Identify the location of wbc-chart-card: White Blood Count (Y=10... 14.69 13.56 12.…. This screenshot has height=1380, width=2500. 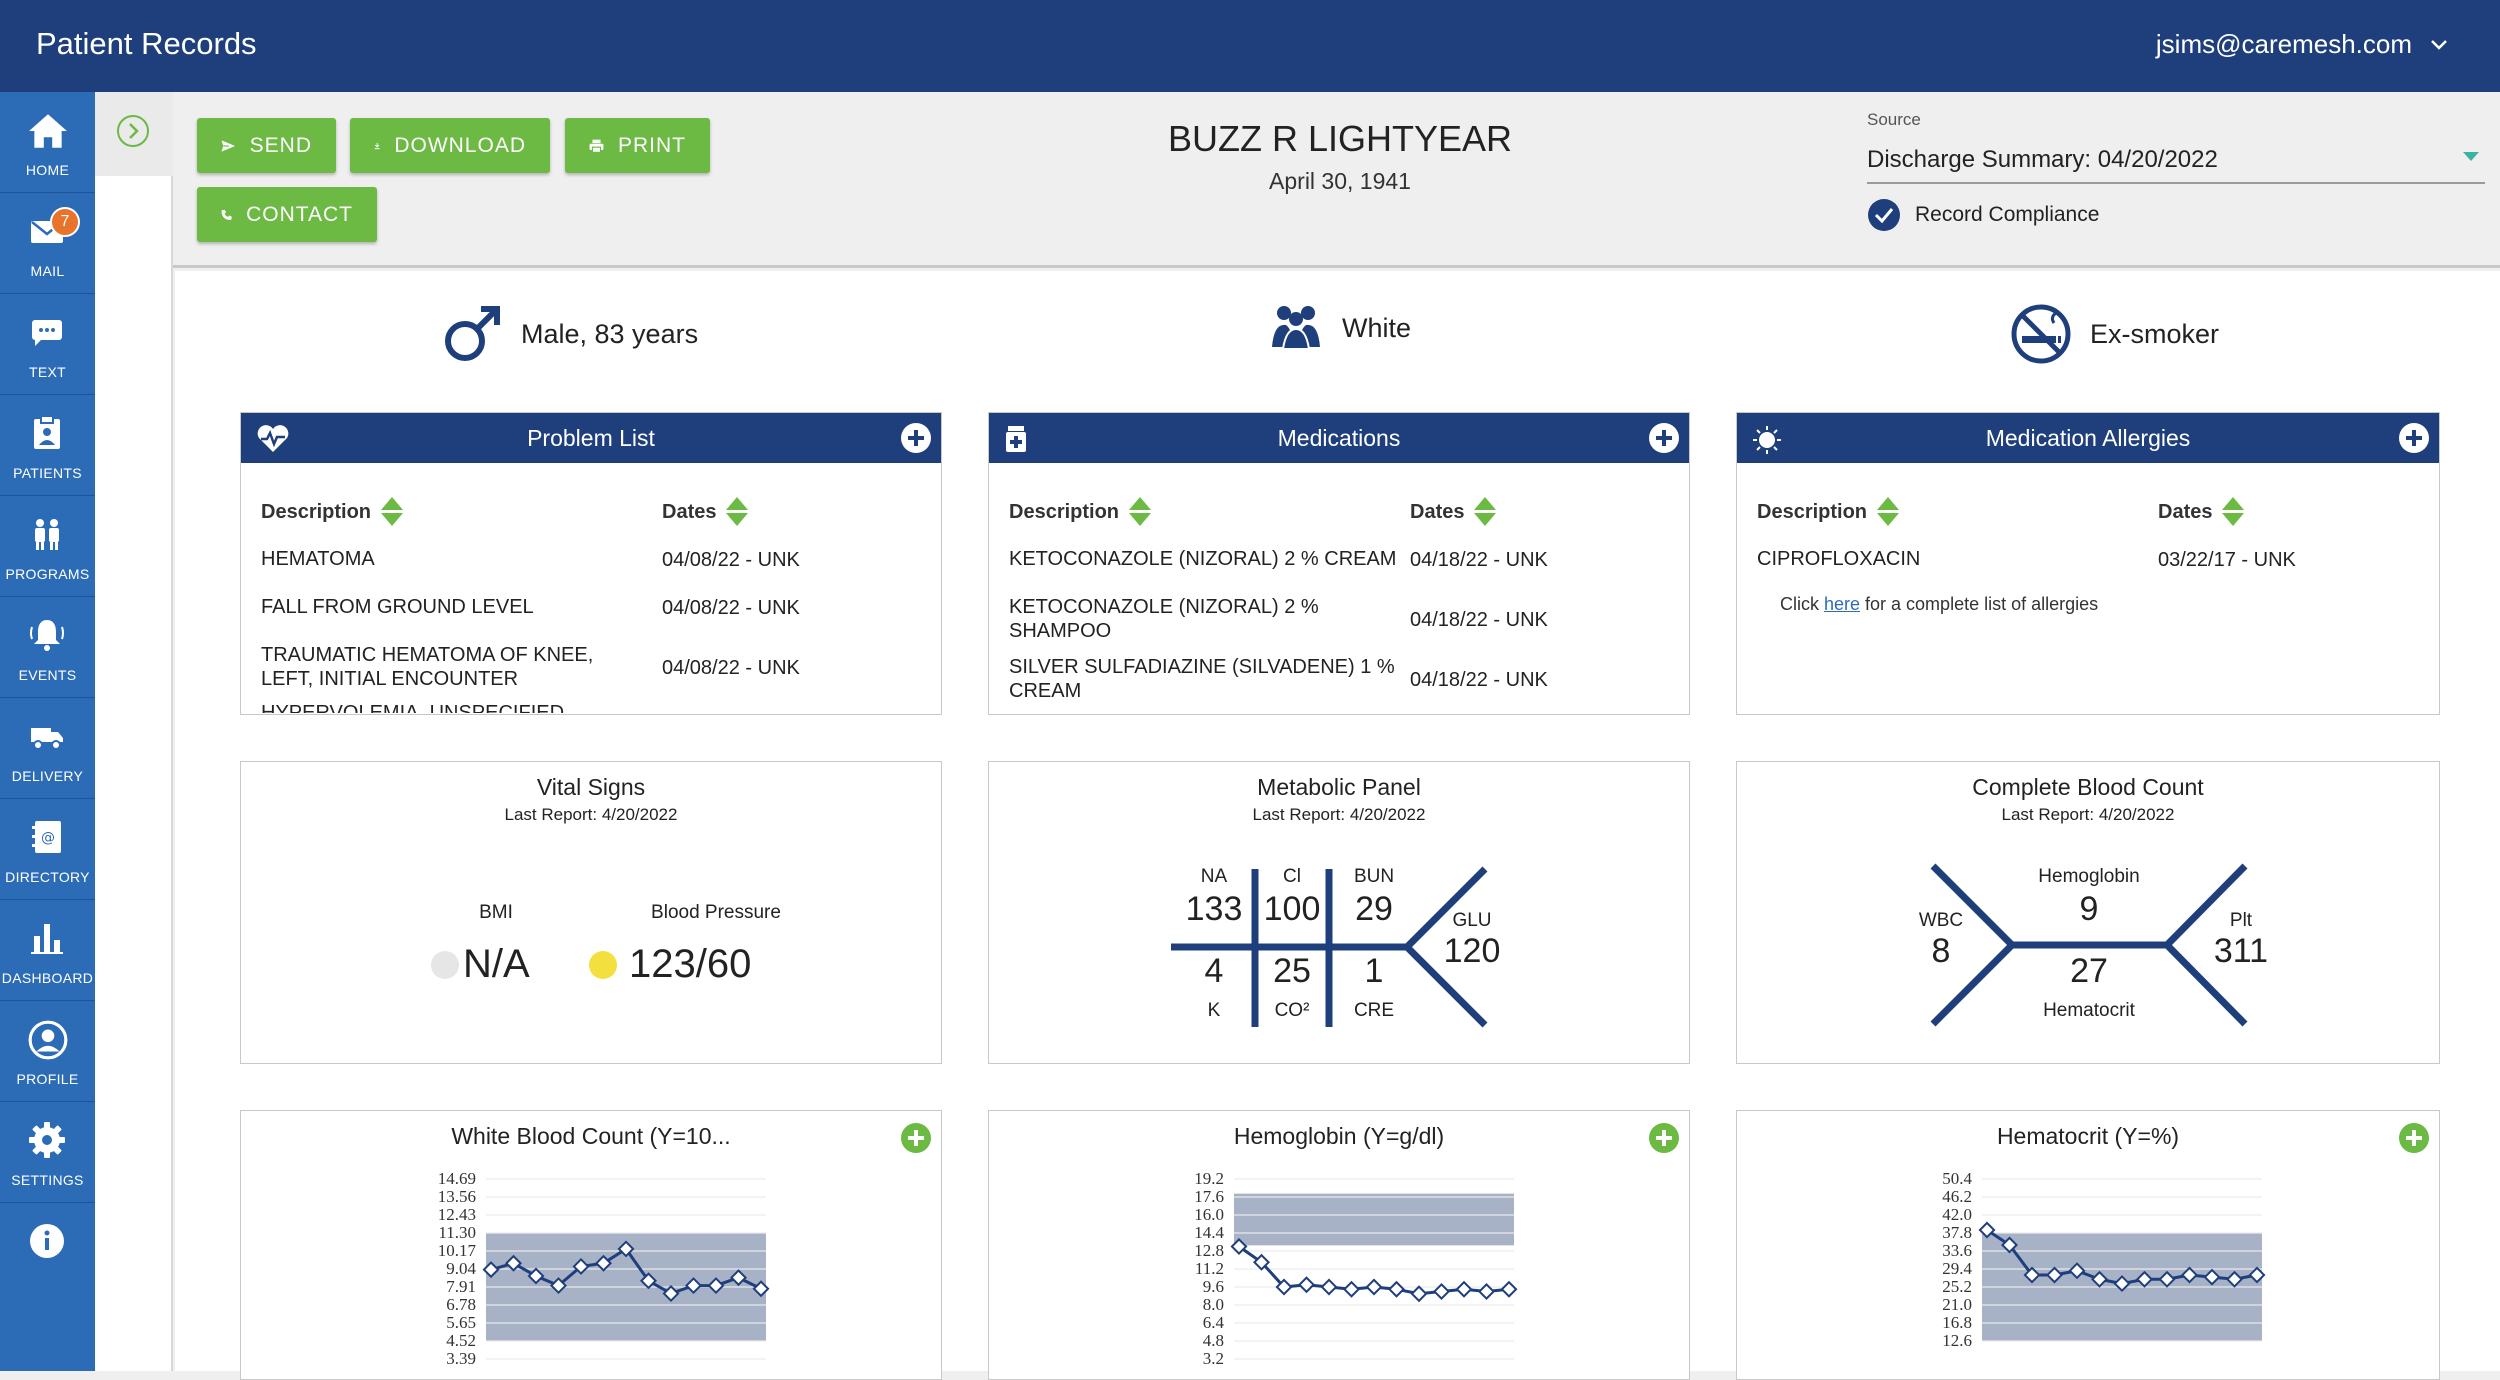
(591, 1245).